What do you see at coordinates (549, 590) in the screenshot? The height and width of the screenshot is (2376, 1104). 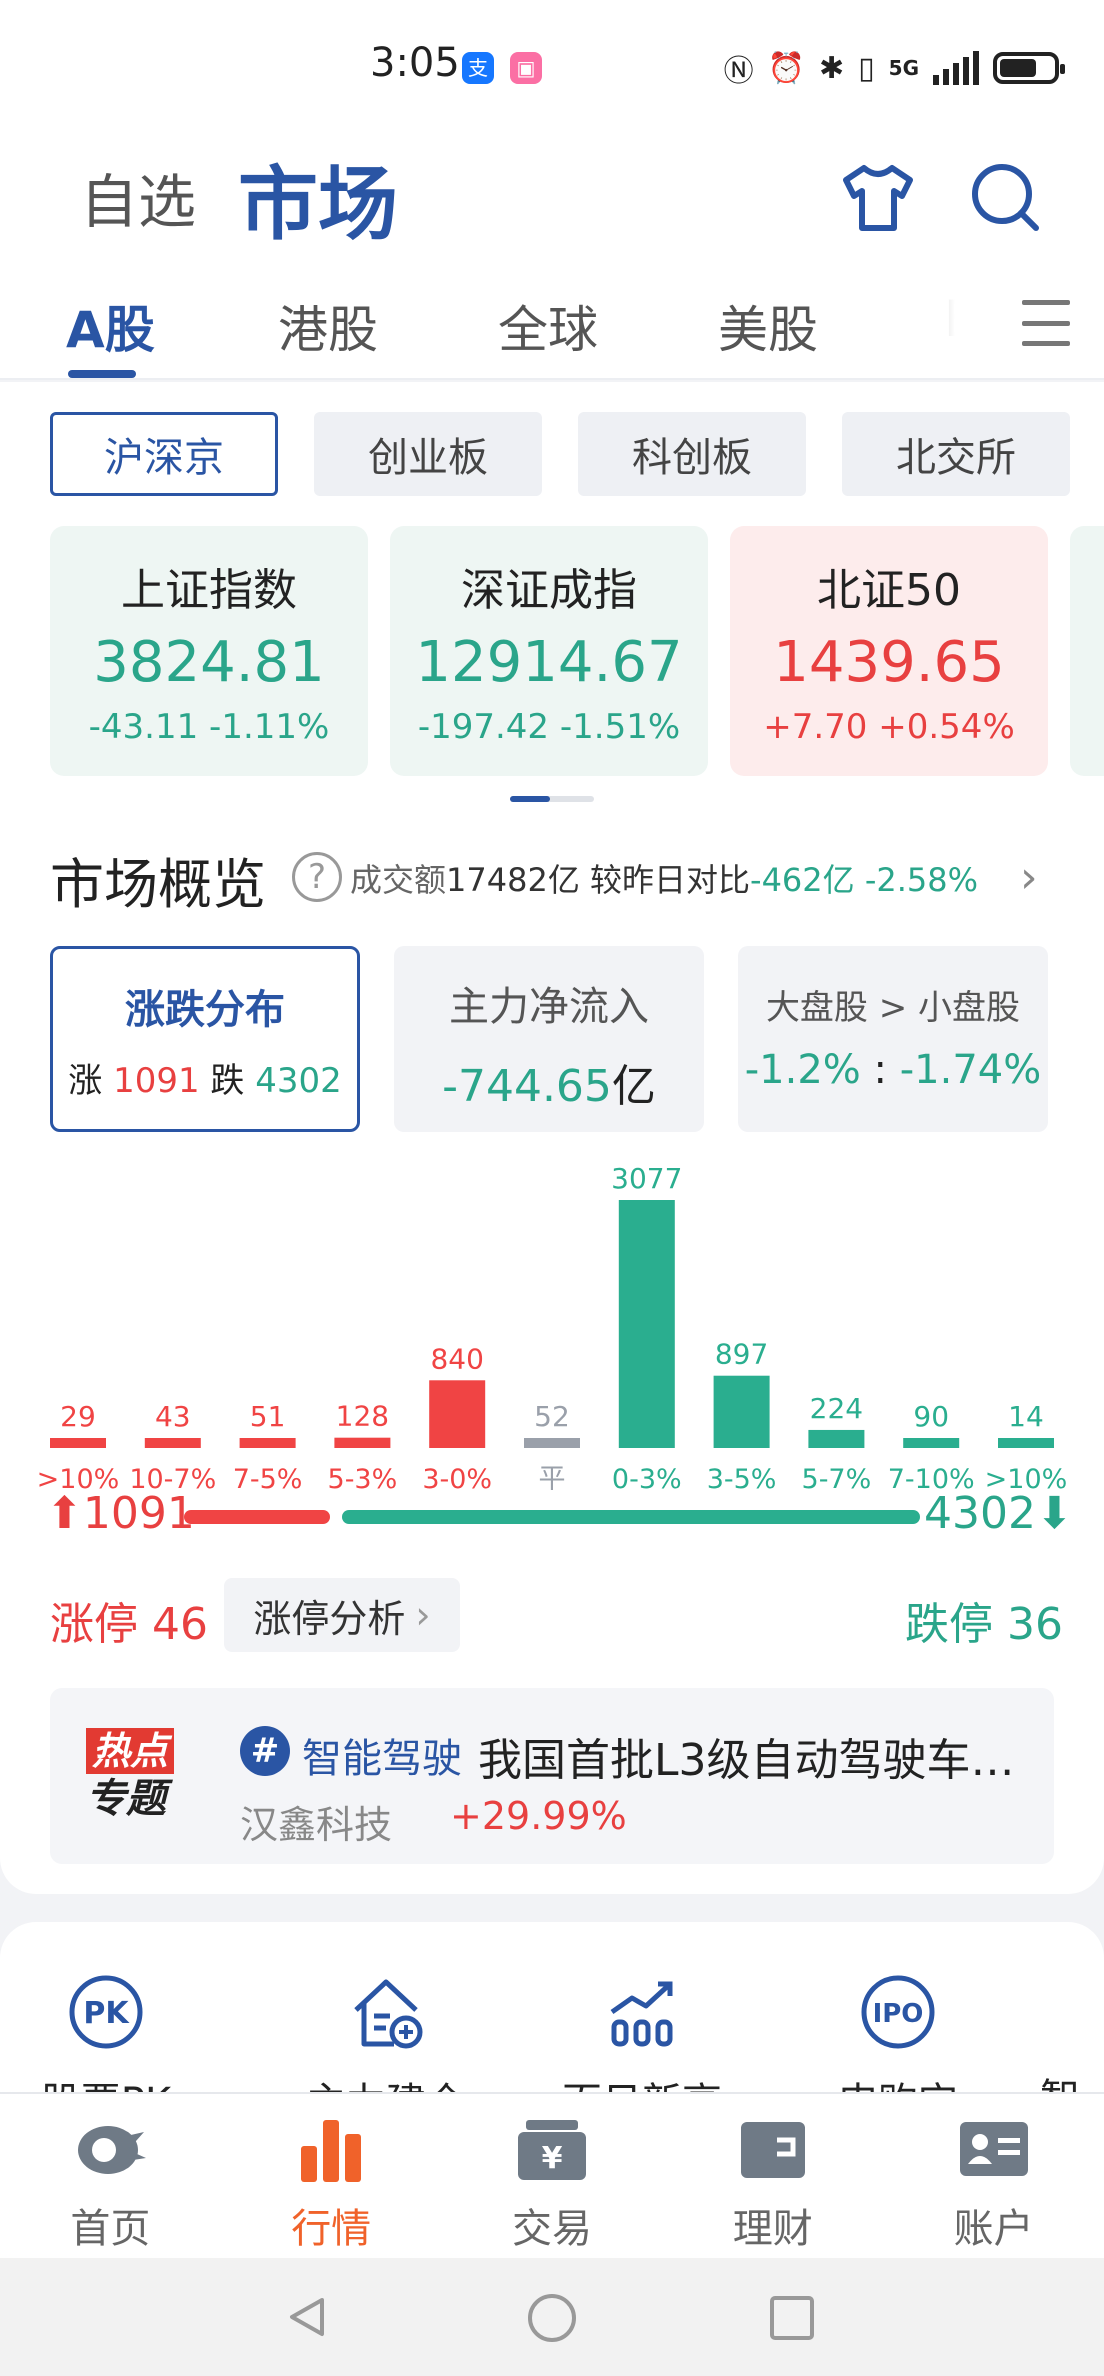 I see `index-name: 深证成指` at bounding box center [549, 590].